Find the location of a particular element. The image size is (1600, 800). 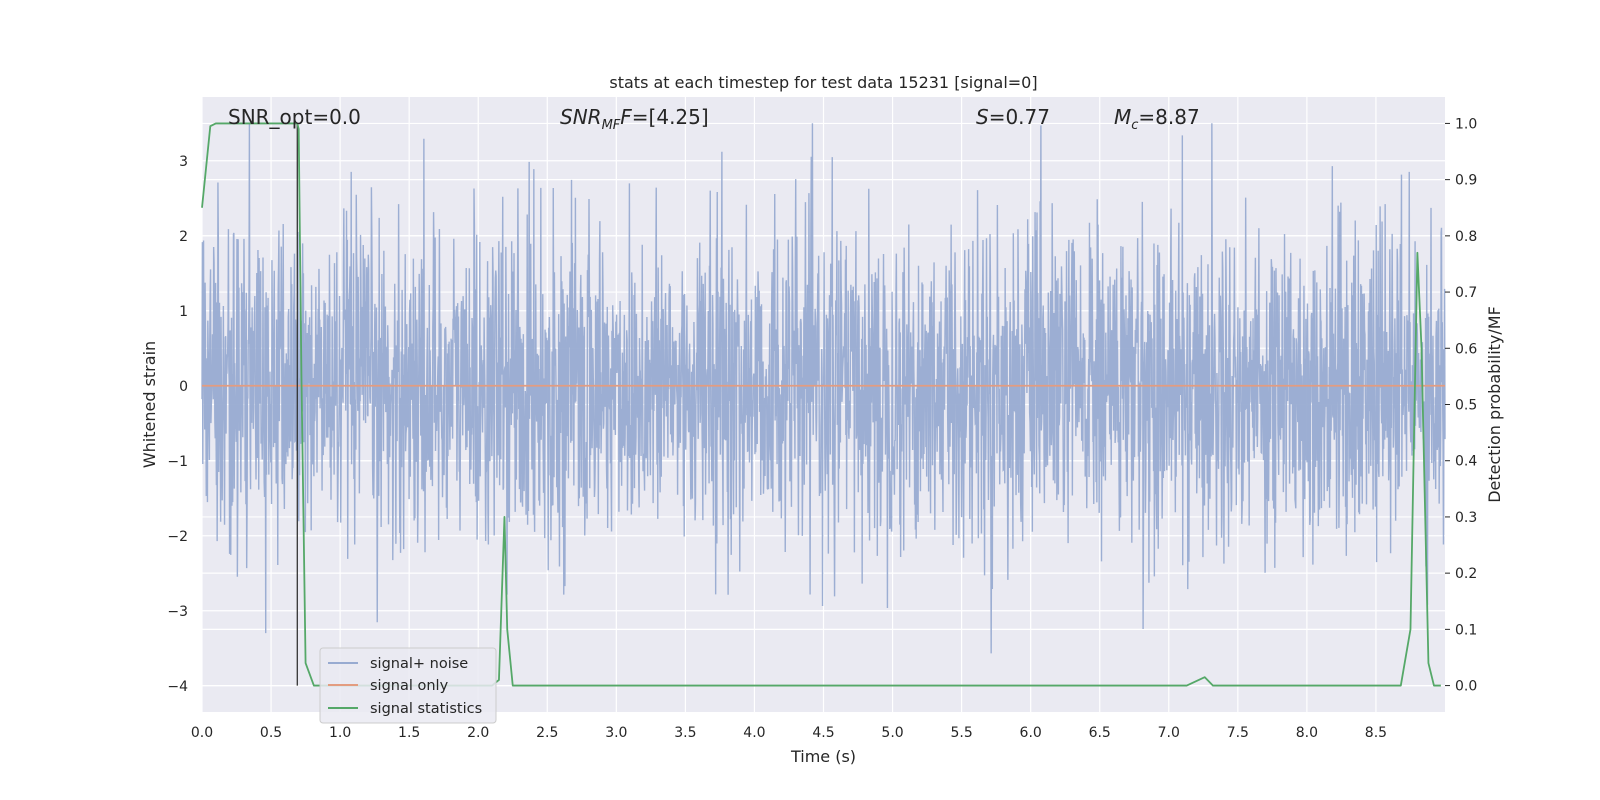

y-tick-label: −1 is located at coordinates (177, 462).